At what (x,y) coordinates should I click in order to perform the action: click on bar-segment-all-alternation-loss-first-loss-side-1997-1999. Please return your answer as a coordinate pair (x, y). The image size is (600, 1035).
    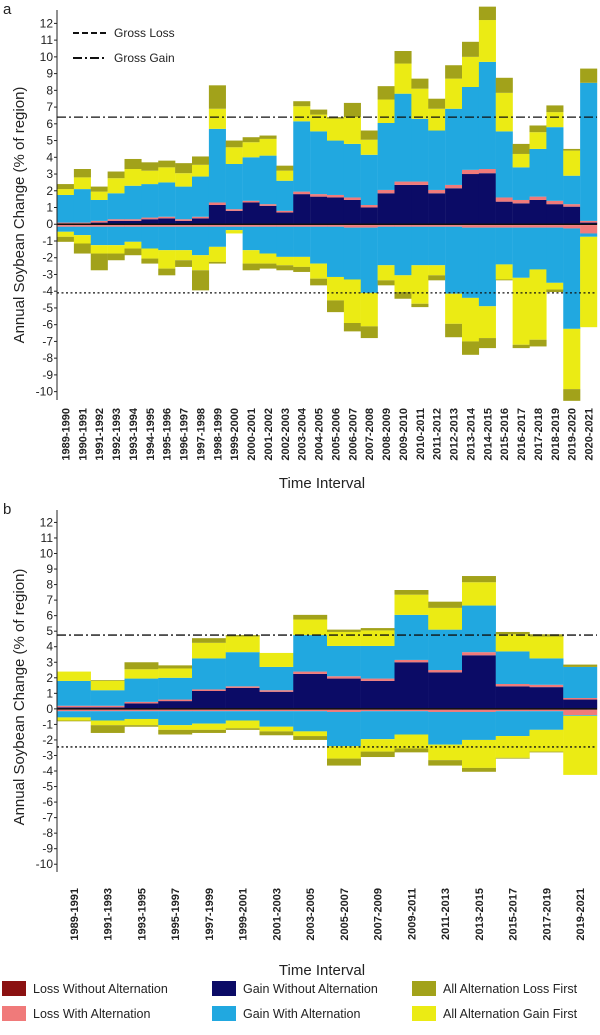
    Looking at the image, I should click on (209, 731).